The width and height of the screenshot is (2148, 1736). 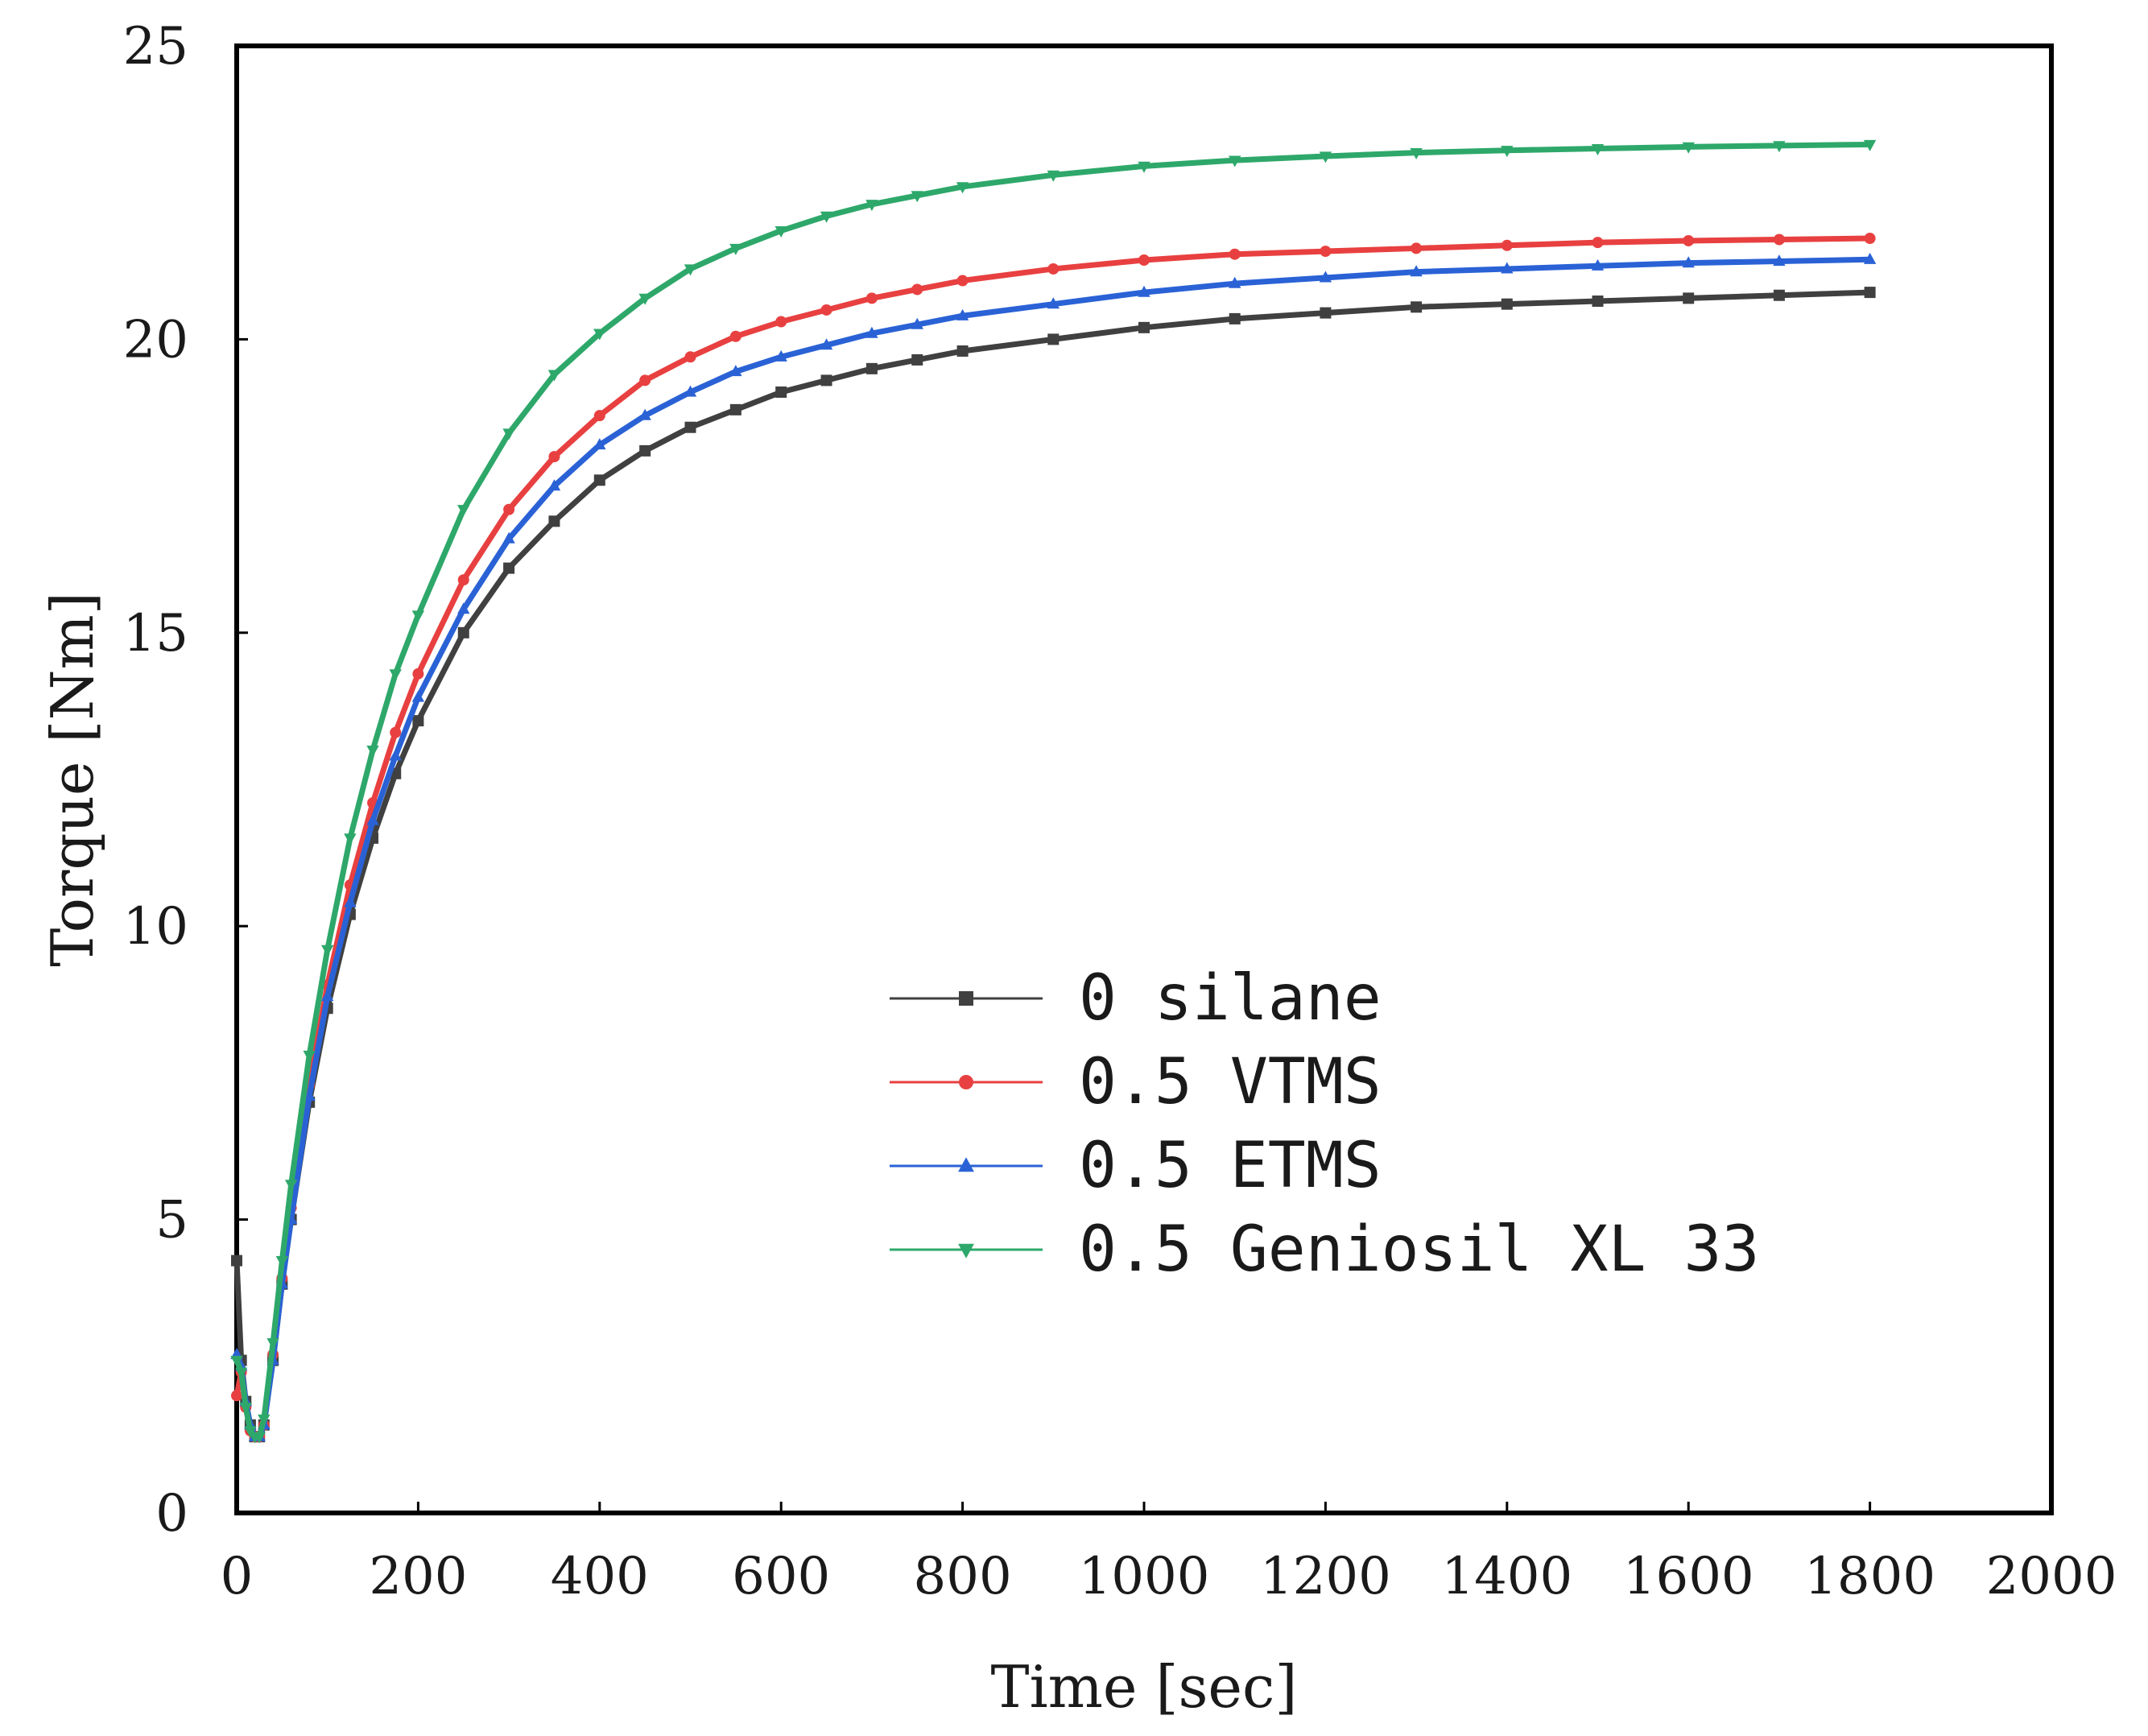 I want to click on y-tick-label: 5, so click(x=172, y=1220).